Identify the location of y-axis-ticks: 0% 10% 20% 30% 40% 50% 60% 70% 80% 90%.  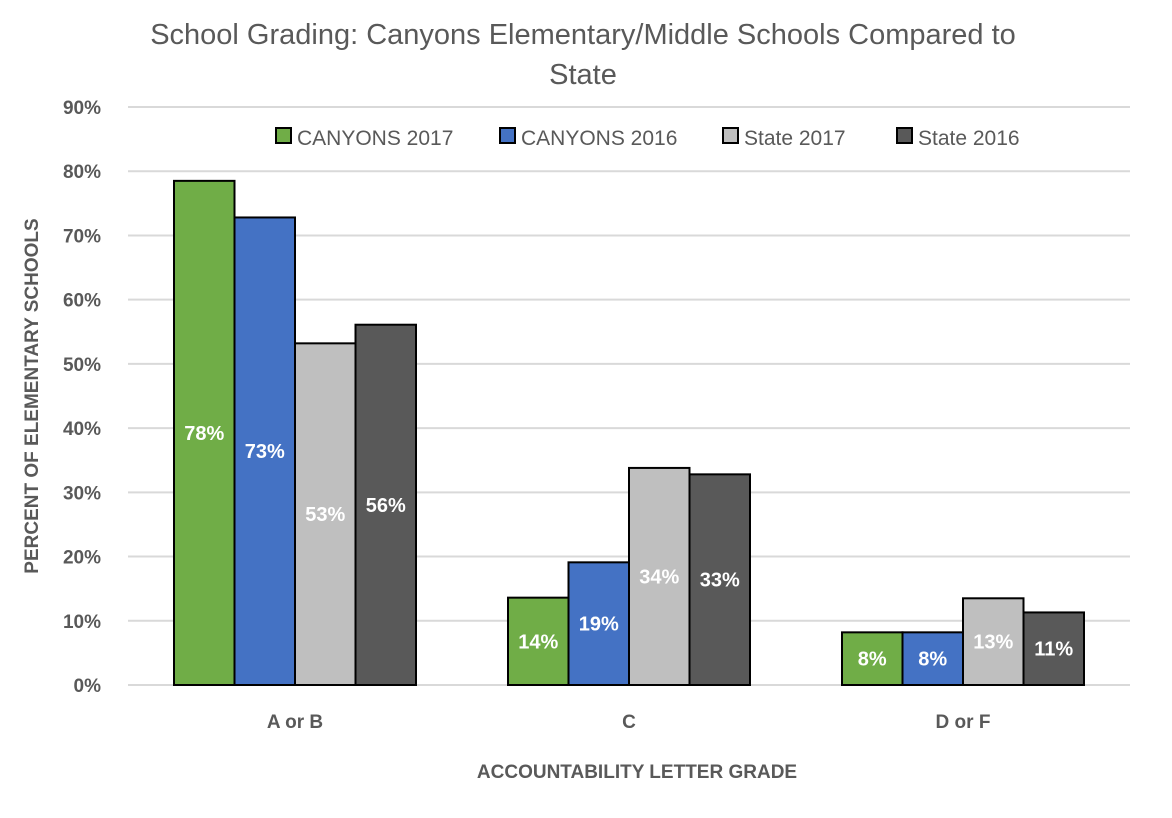
(82, 397).